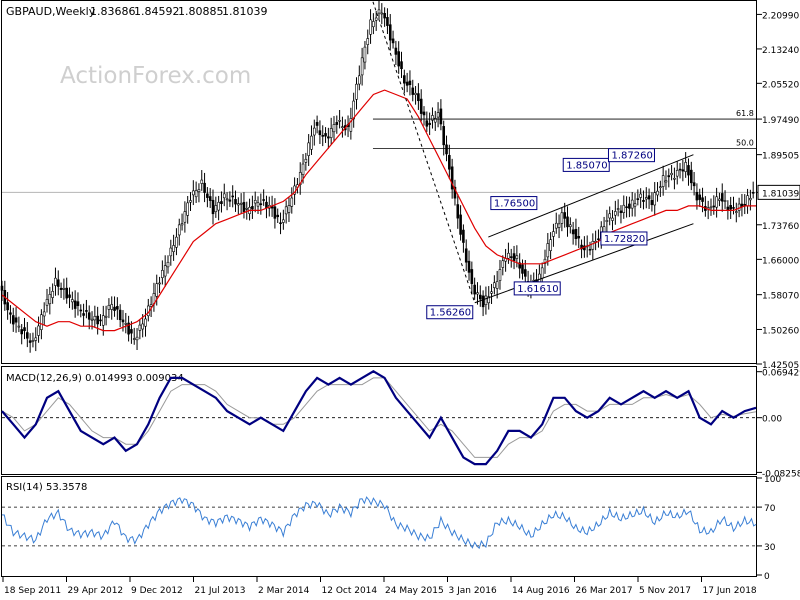 The image size is (800, 600). I want to click on x-tick-label: 12 Oct 2014, so click(350, 591).